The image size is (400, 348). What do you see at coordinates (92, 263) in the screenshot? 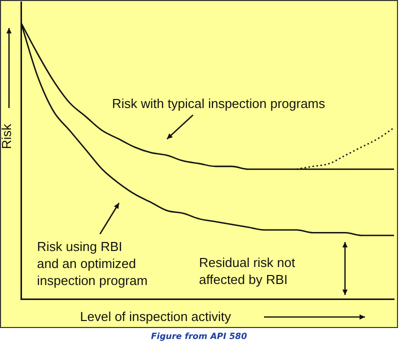
I see `annotation: Risk using RBI and an optimized inspection program` at bounding box center [92, 263].